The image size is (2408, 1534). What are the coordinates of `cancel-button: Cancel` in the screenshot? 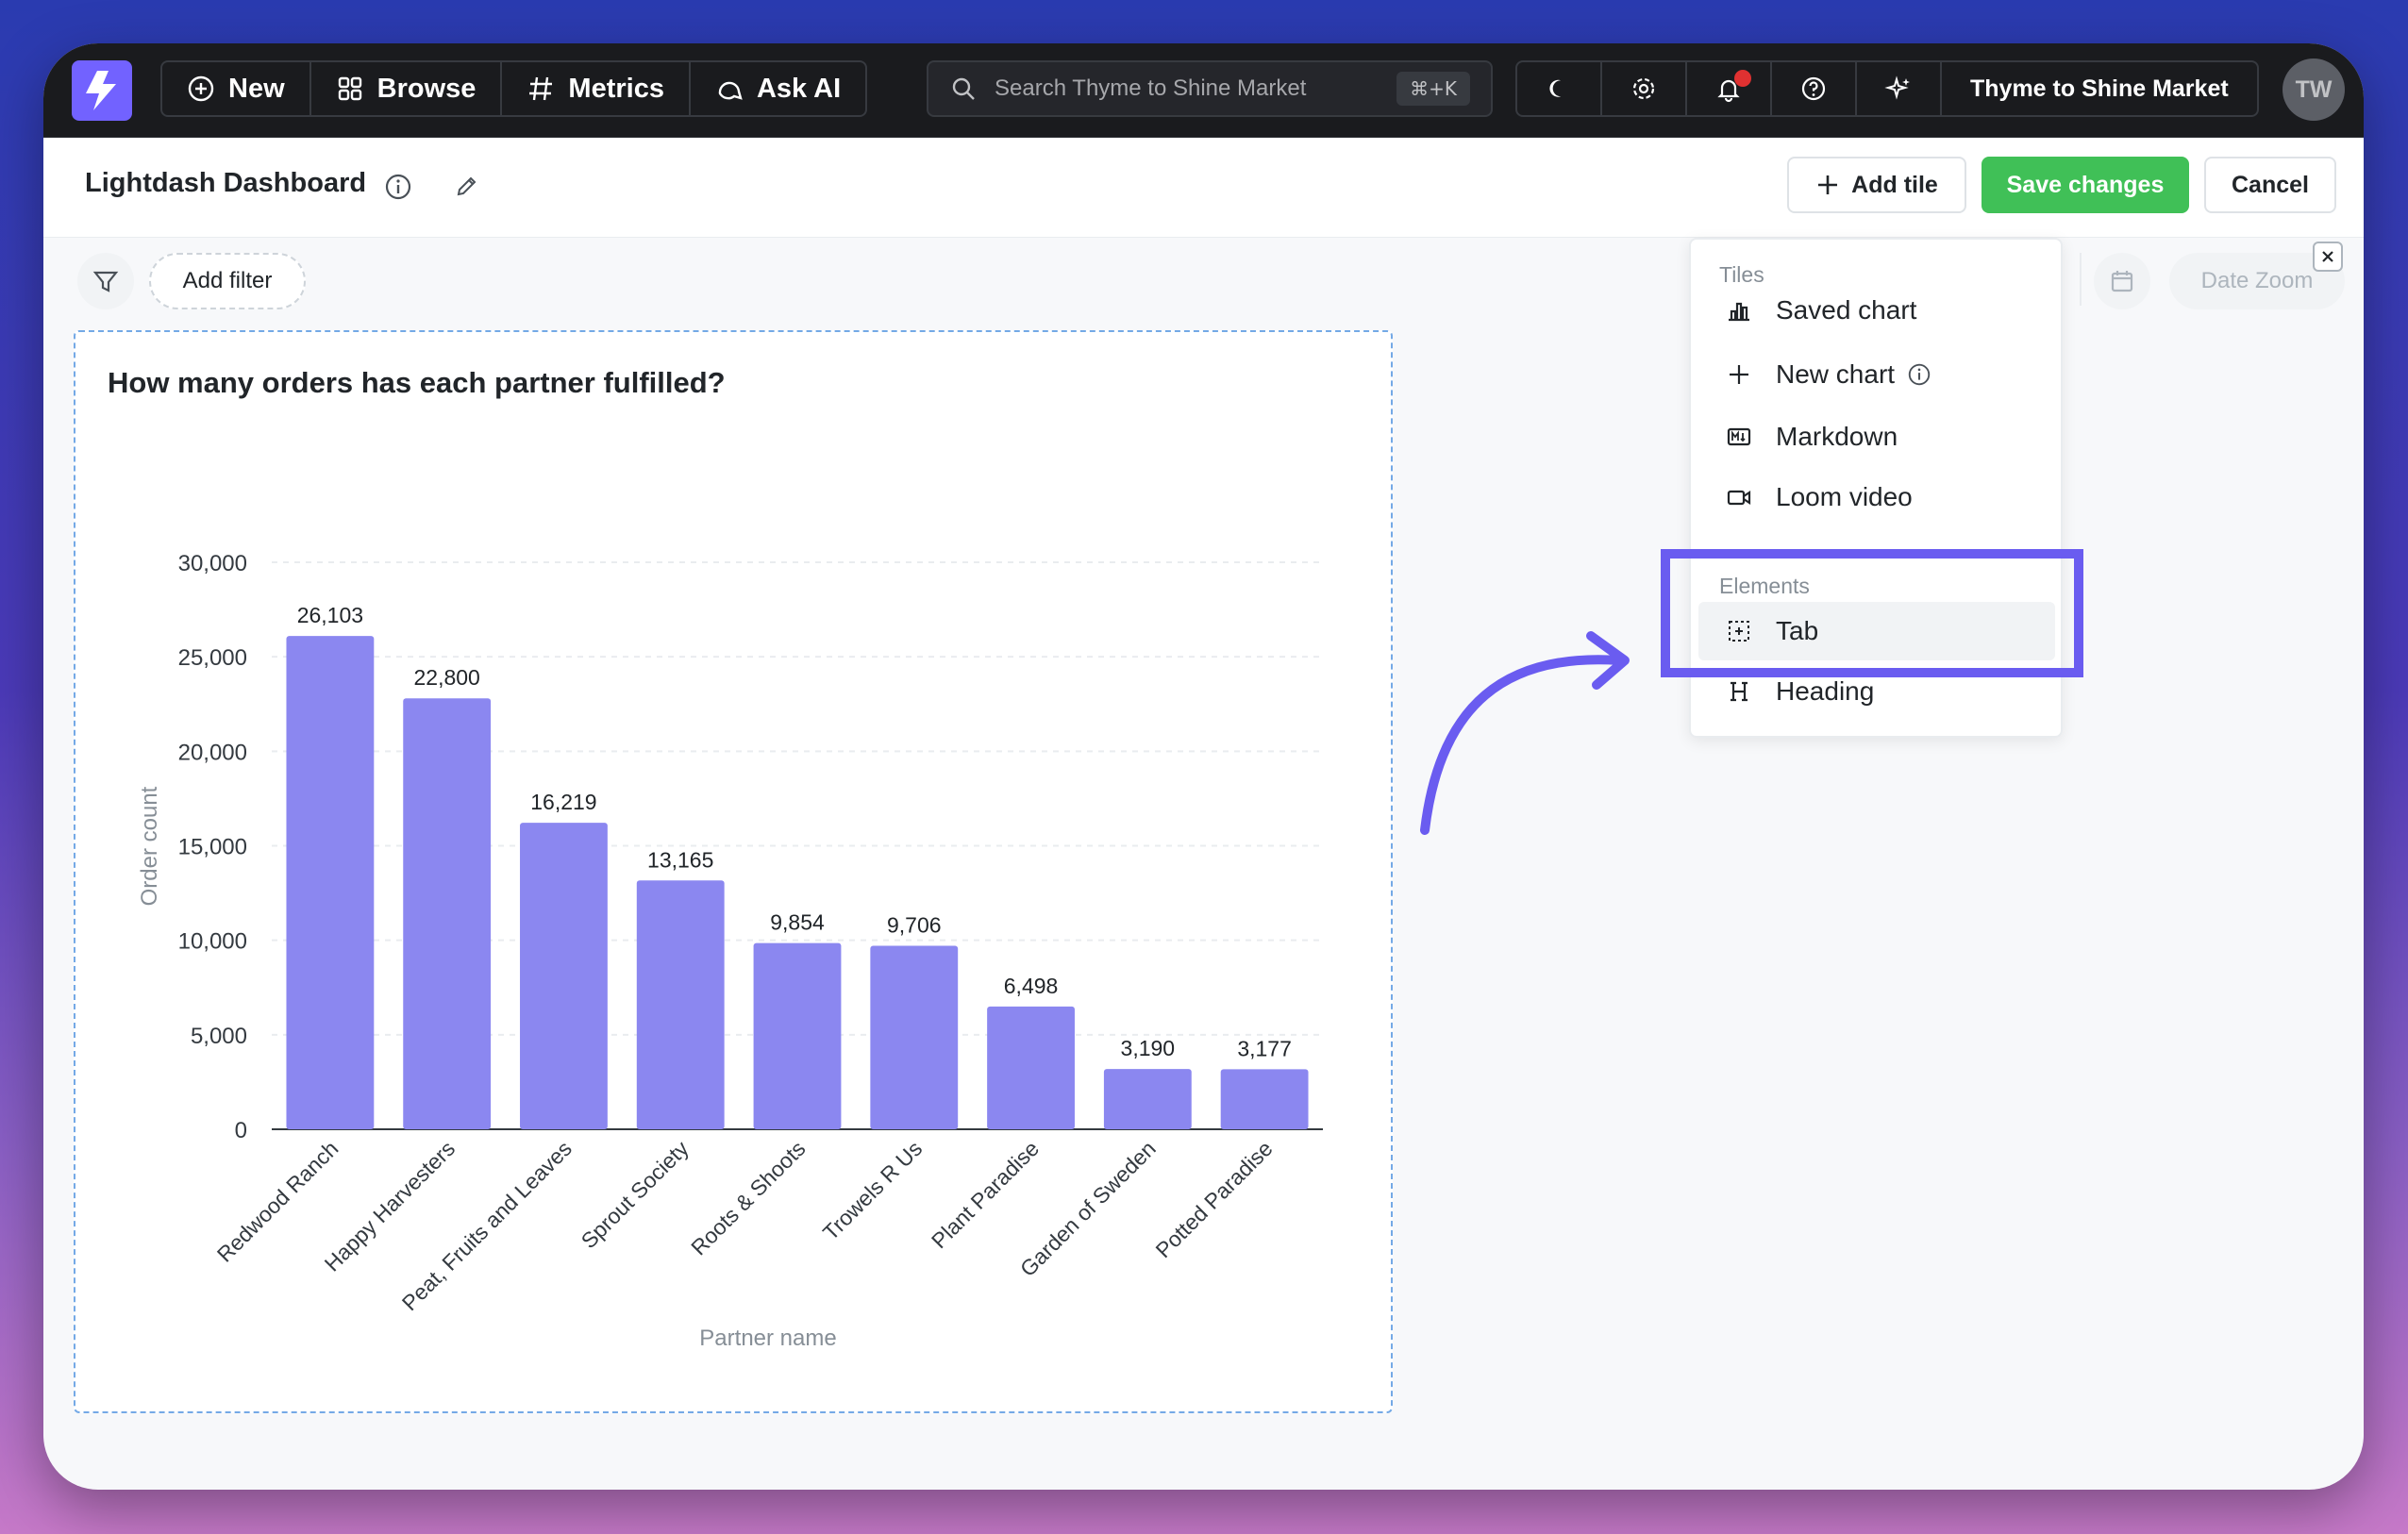 It's located at (2270, 185).